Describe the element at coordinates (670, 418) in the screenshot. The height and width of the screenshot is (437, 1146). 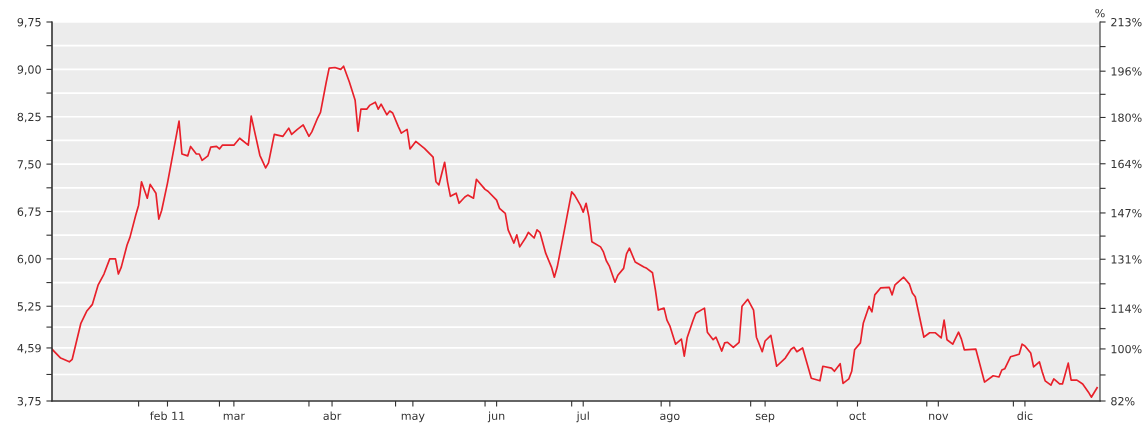
I see `x-tick-label: ago` at that location.